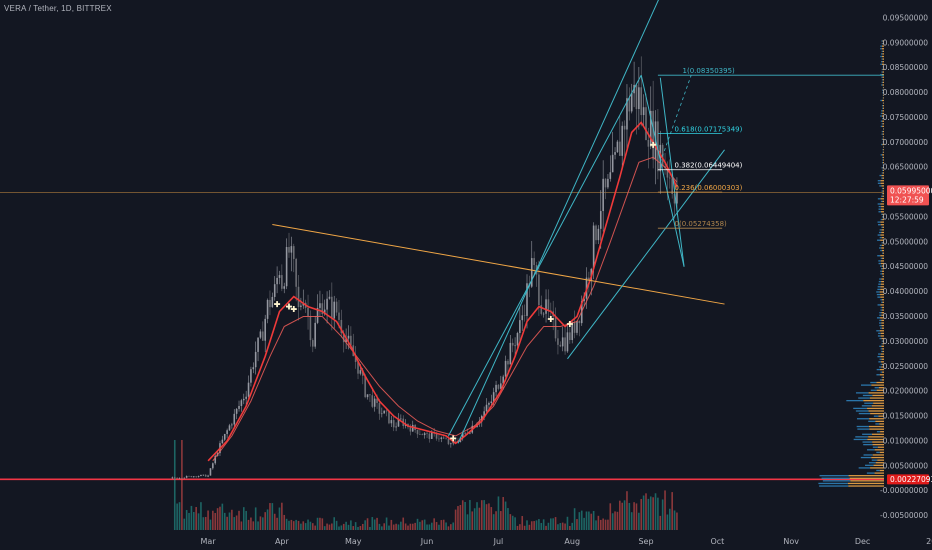  What do you see at coordinates (566, 541) in the screenshot?
I see `time-axis: MarAprMayJunJulAugSepOctNovDec2022FebMar` at bounding box center [566, 541].